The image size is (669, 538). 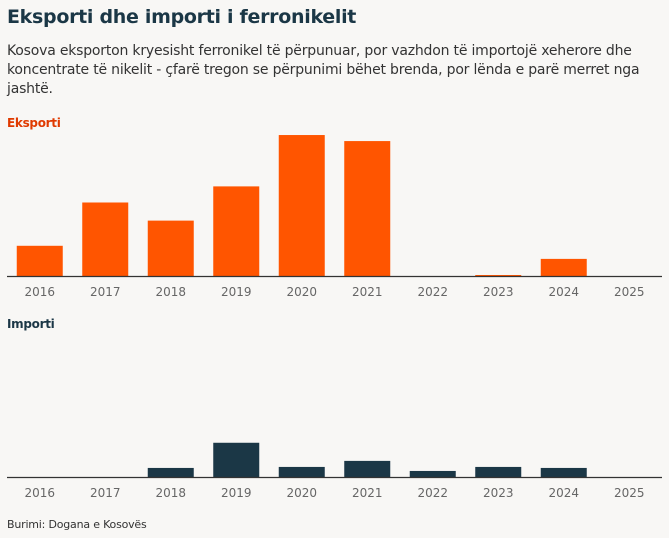 I want to click on export-tick-label: 2021, so click(x=367, y=292).